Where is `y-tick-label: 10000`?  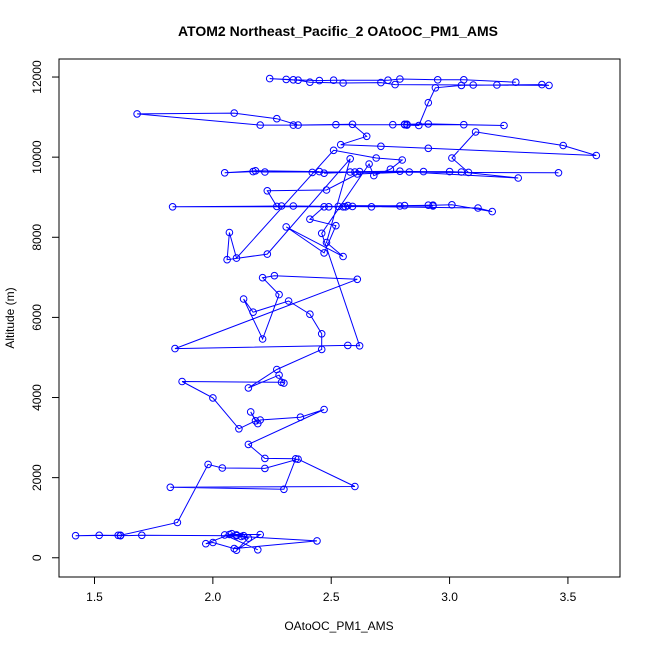 y-tick-label: 10000 is located at coordinates (37, 157).